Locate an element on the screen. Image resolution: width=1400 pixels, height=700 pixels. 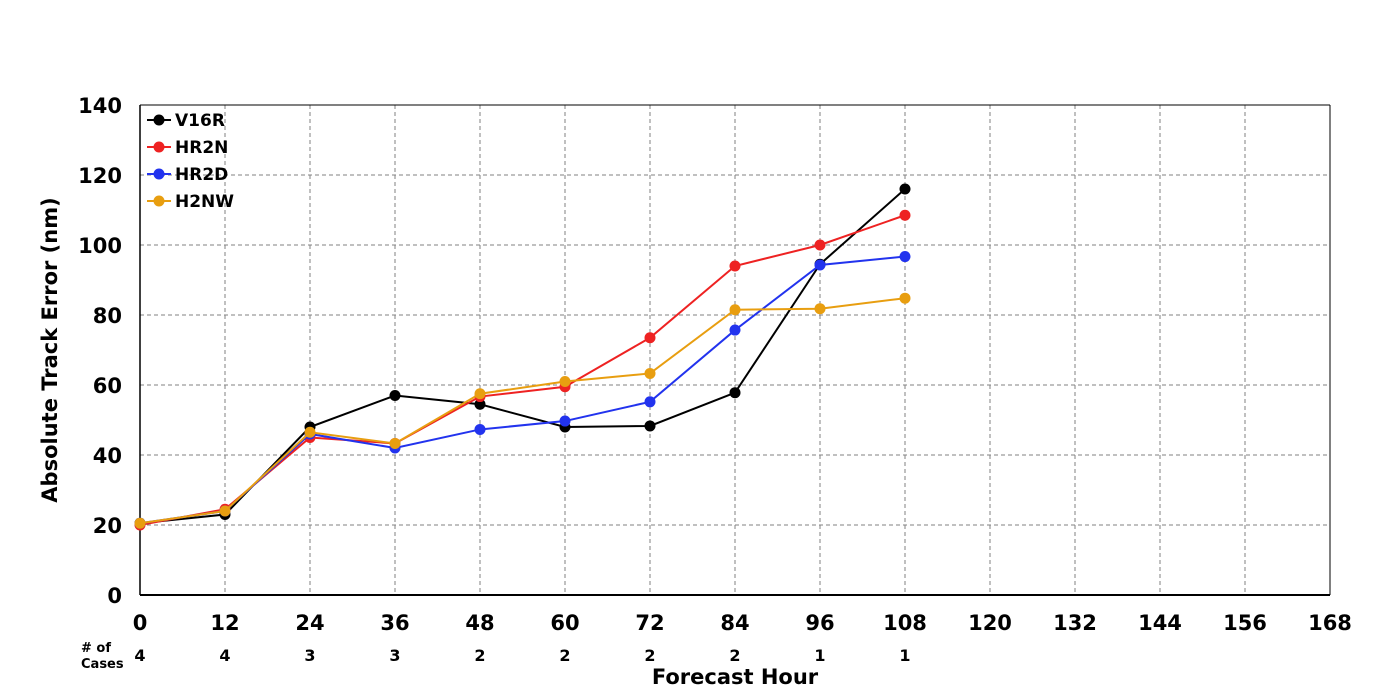
x-tick-label: 108 is located at coordinates (905, 623).